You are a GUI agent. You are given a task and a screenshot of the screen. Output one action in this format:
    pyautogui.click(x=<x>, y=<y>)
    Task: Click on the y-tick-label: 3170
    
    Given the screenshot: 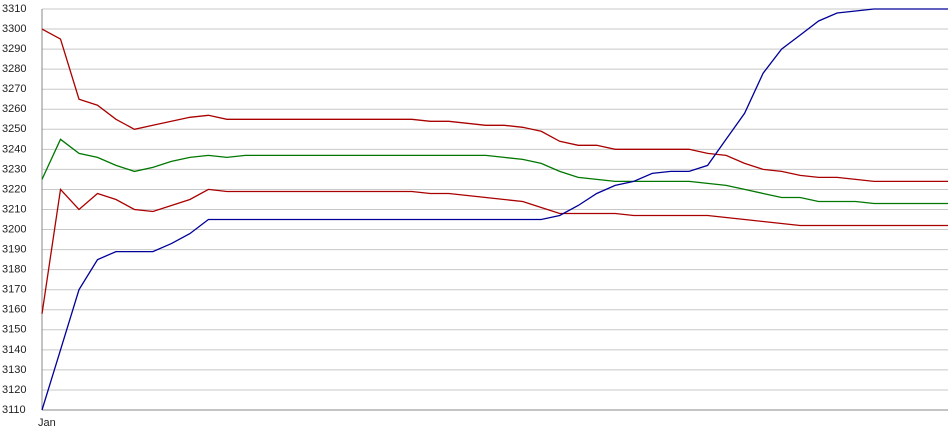 What is the action you would take?
    pyautogui.click(x=14, y=290)
    